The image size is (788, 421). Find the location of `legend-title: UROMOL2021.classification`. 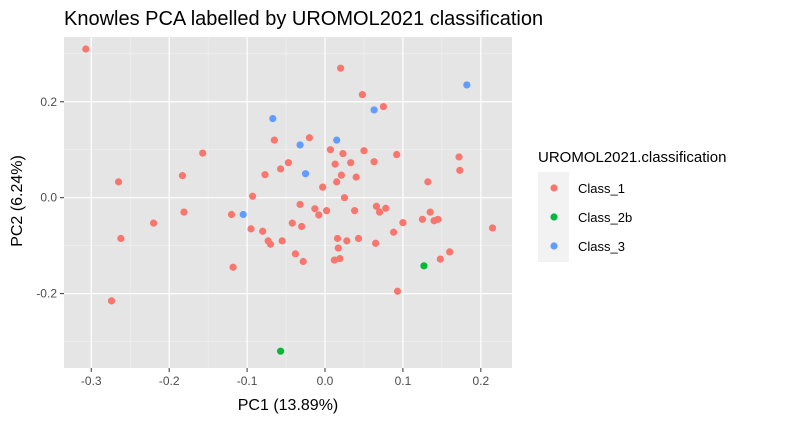

legend-title: UROMOL2021.classification is located at coordinates (632, 157).